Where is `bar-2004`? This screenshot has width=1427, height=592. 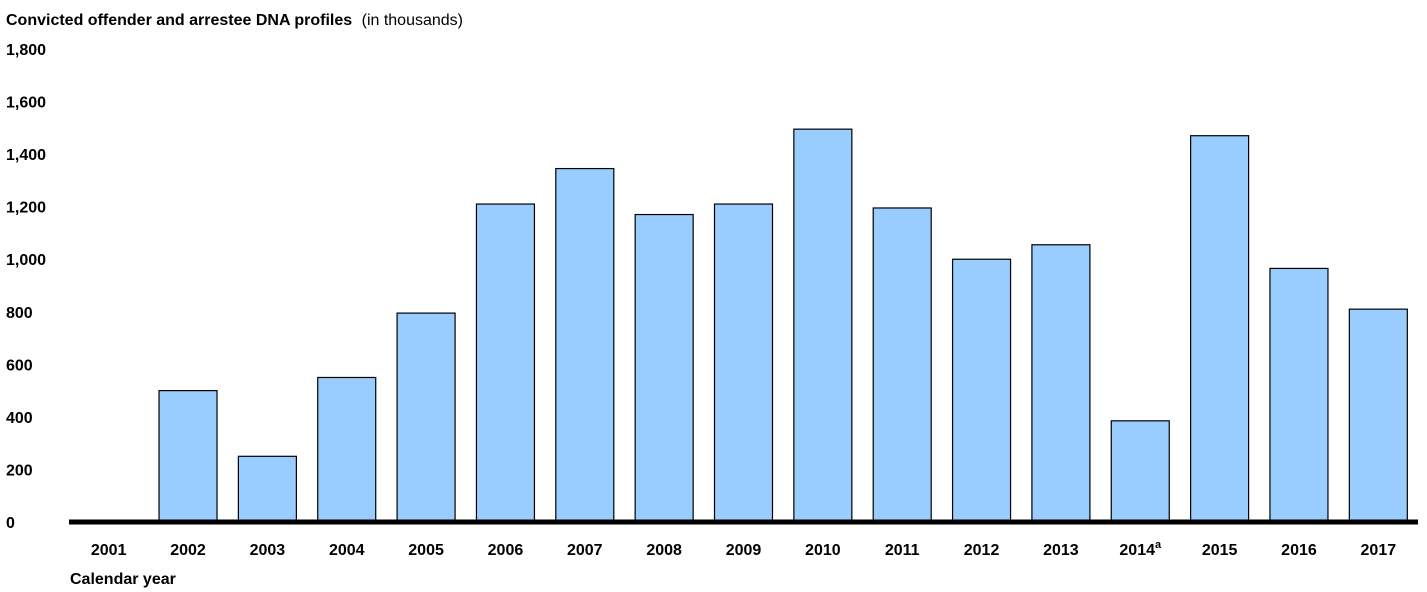 bar-2004 is located at coordinates (347, 449).